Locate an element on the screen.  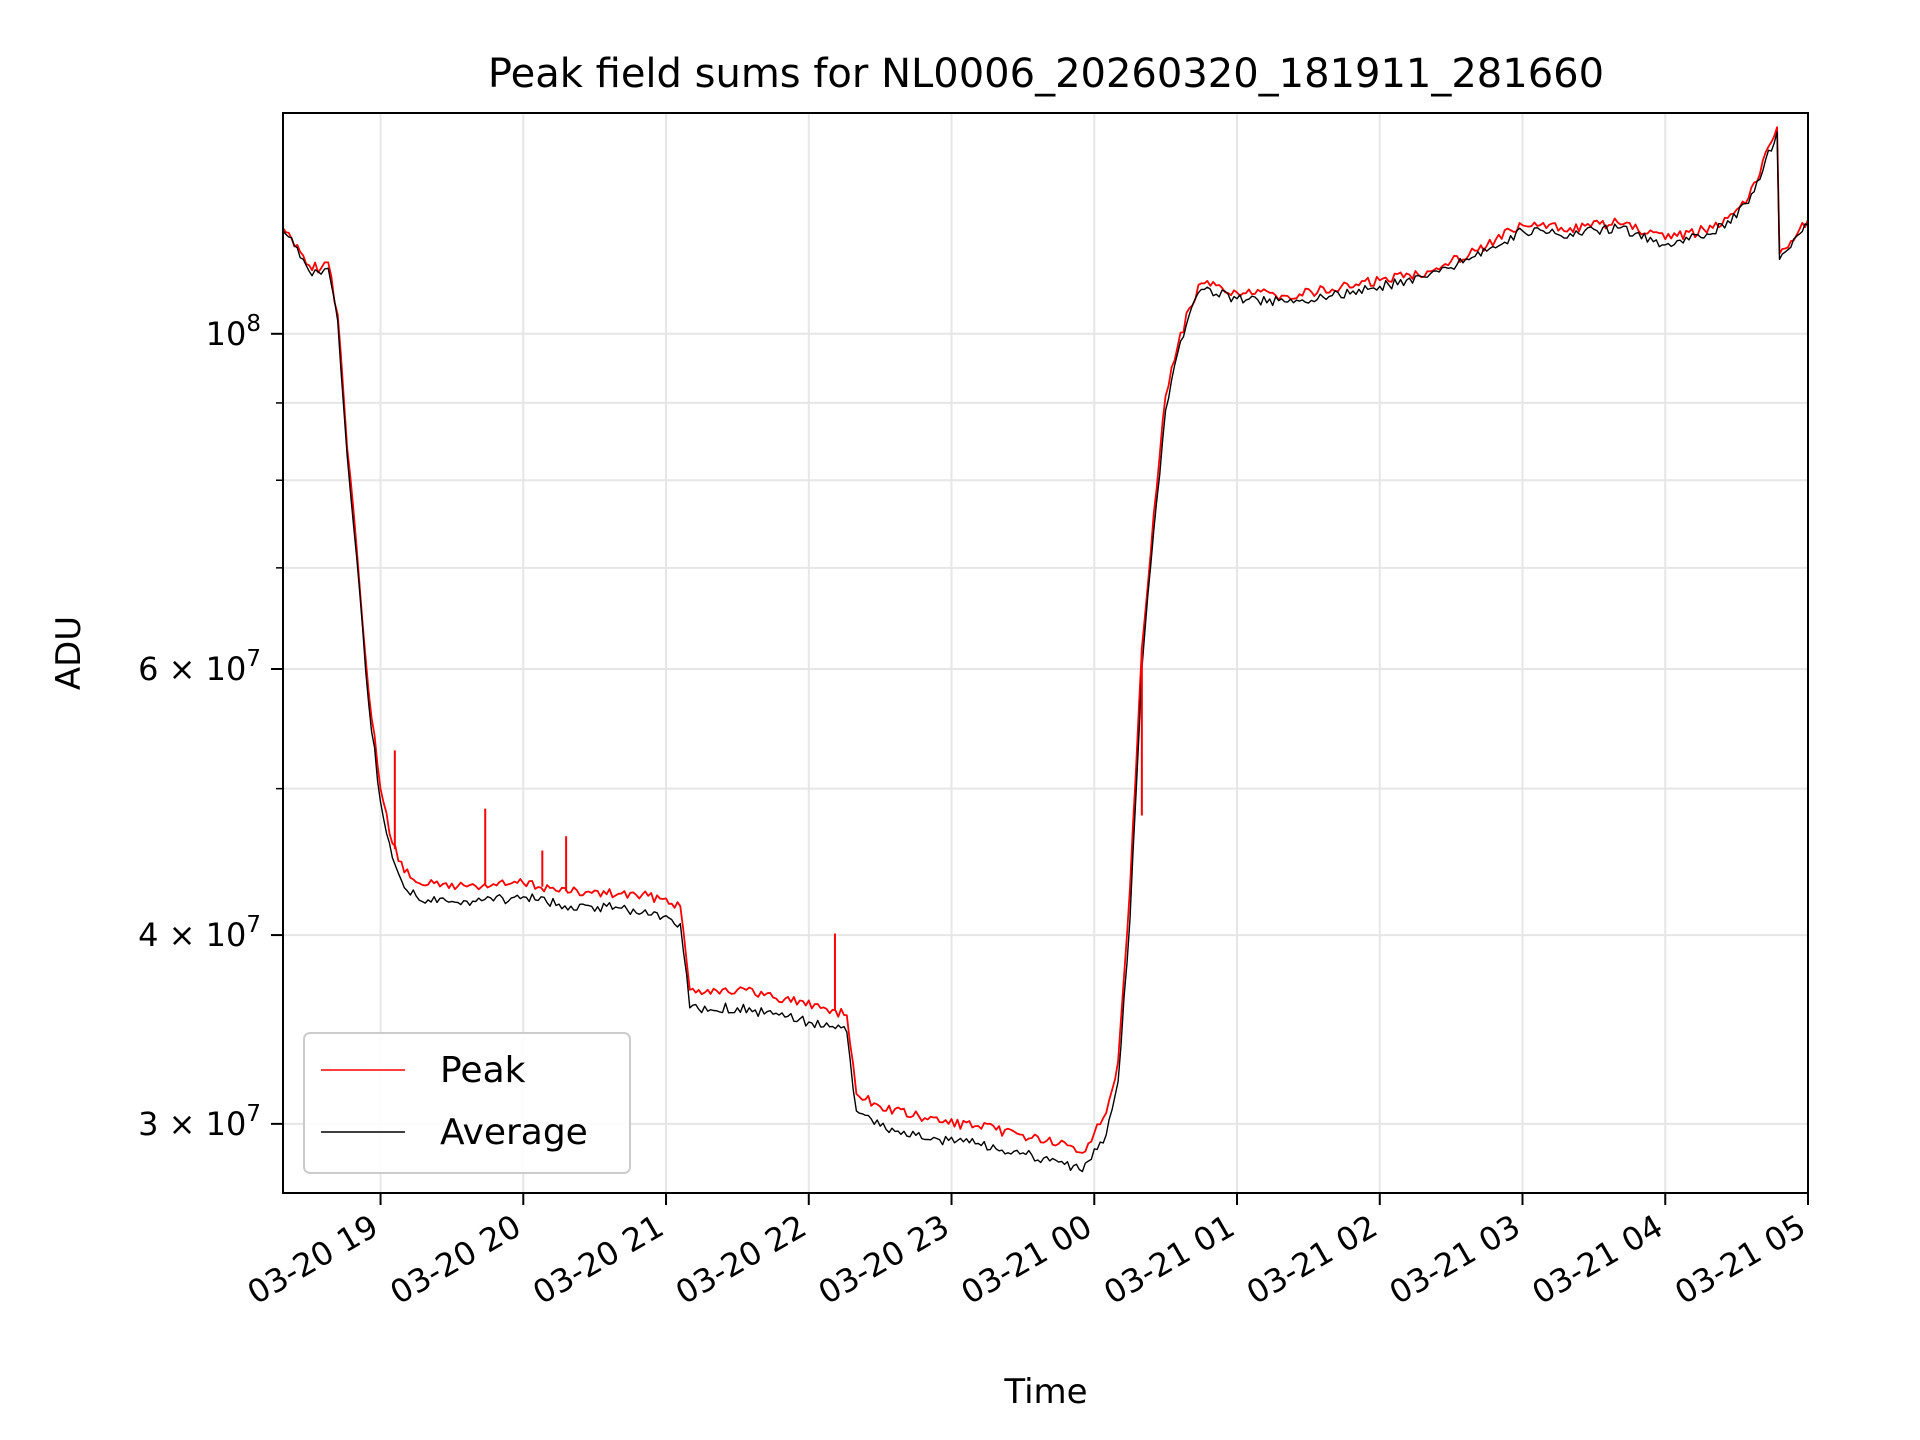
y-tick-label: 6 × 107 is located at coordinates (199, 667).